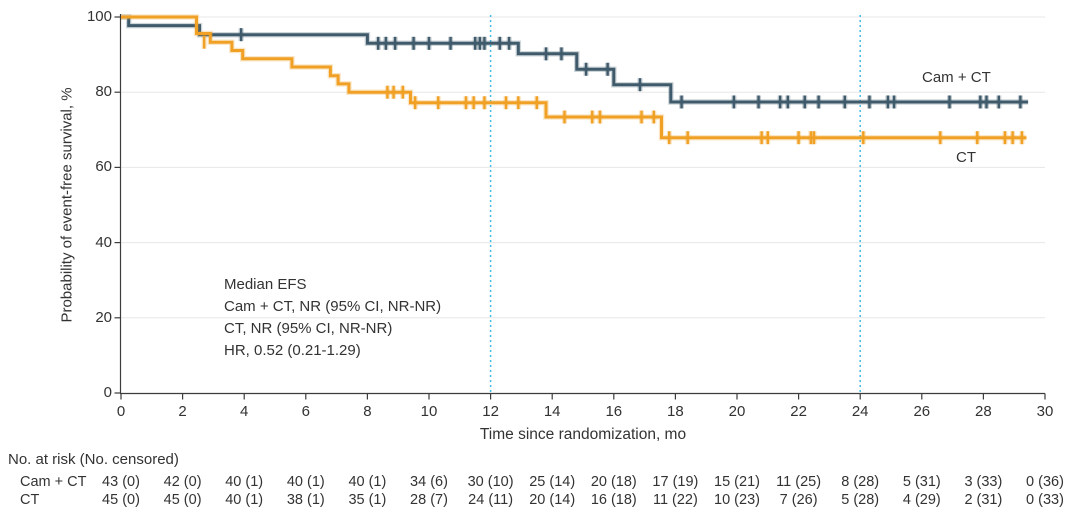 Image resolution: width=1080 pixels, height=519 pixels. I want to click on risk-value-cell: 35 (1), so click(367, 500).